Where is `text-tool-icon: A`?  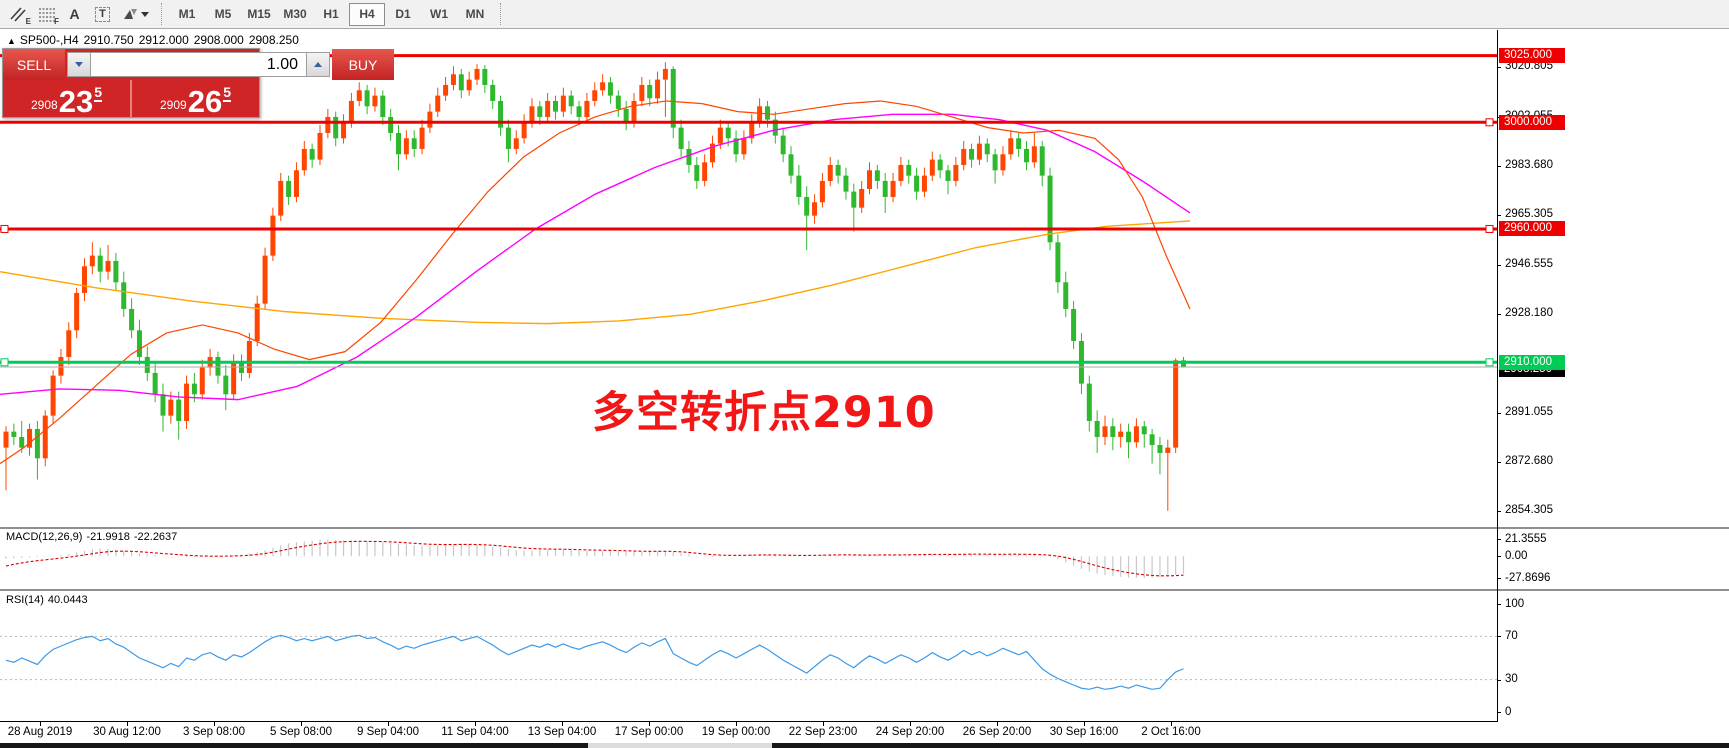 text-tool-icon: A is located at coordinates (74, 14).